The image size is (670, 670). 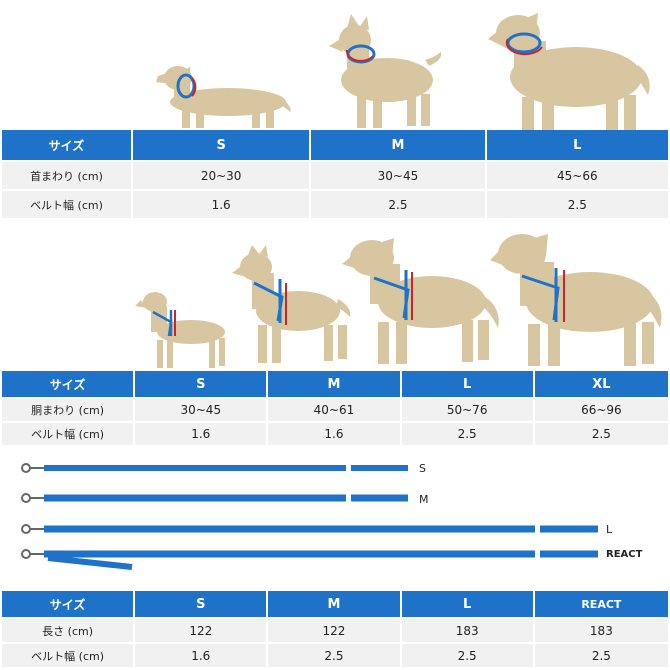 What do you see at coordinates (422, 468) in the screenshot?
I see `leash-label-s: S` at bounding box center [422, 468].